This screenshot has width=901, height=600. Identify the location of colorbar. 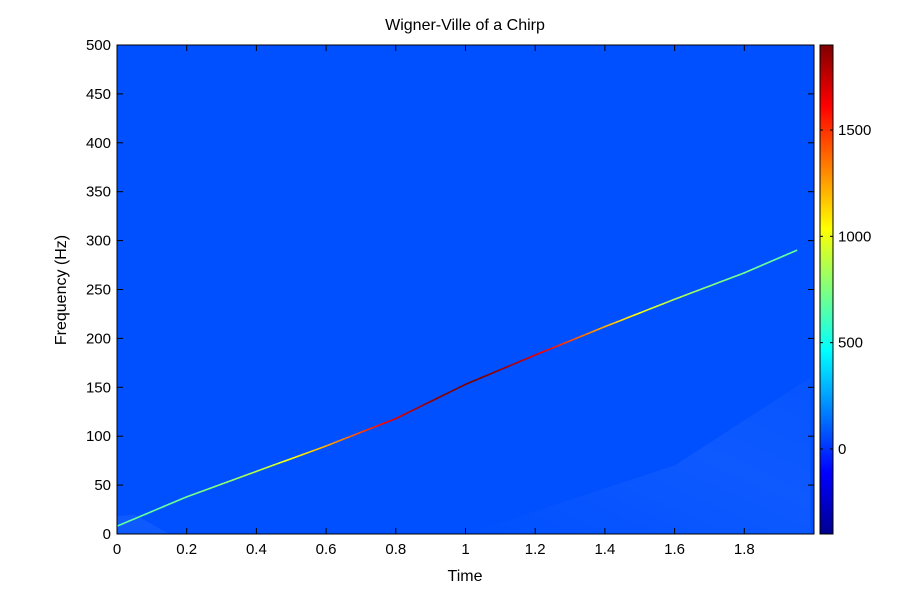
(826, 289).